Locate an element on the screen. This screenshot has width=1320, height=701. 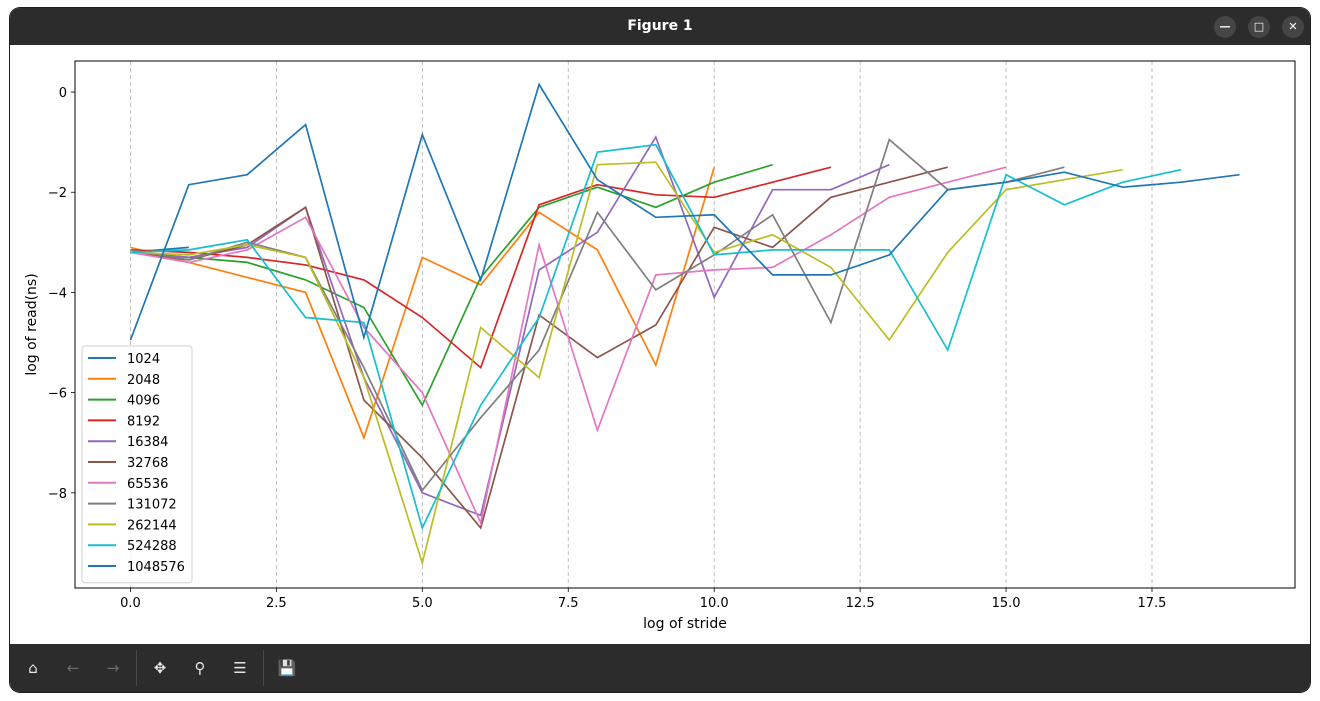
x-tick-label: 0.0 is located at coordinates (130, 603).